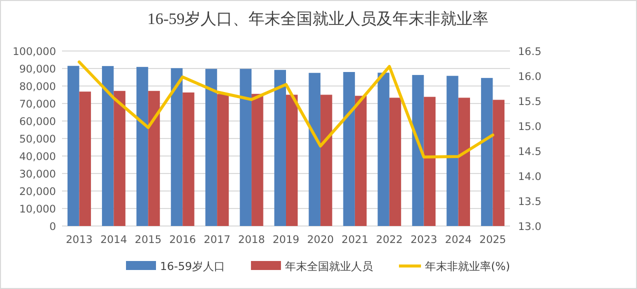  What do you see at coordinates (530, 177) in the screenshot?
I see `y2-tick-label: 14.0` at bounding box center [530, 177].